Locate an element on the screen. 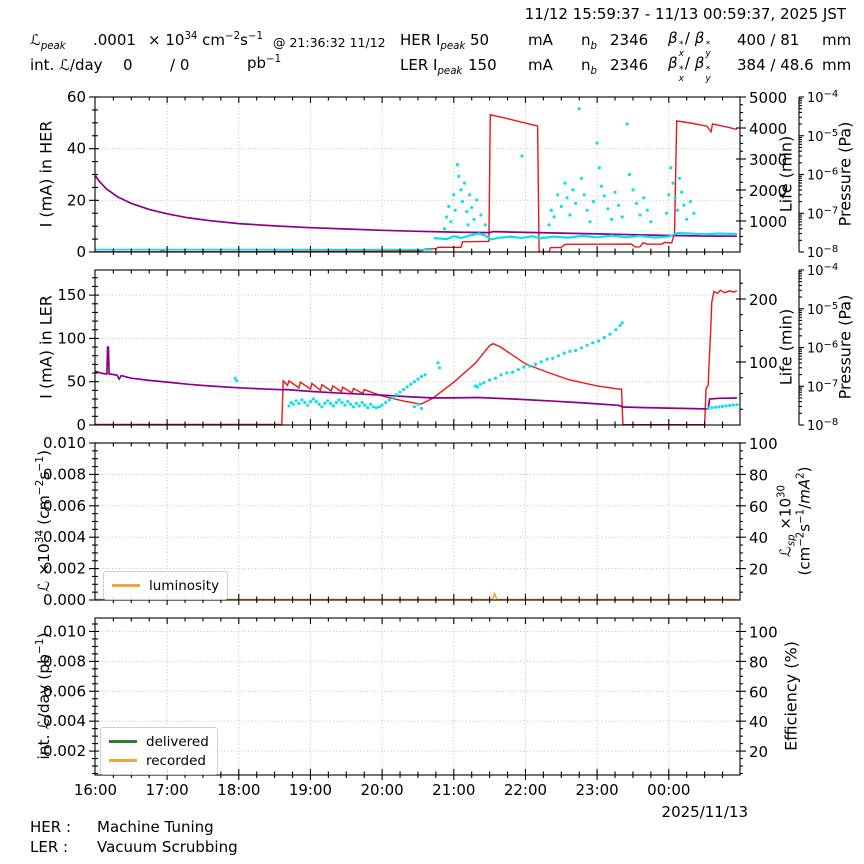 The image size is (864, 864). recorded-legend-label: recorded is located at coordinates (176, 760).